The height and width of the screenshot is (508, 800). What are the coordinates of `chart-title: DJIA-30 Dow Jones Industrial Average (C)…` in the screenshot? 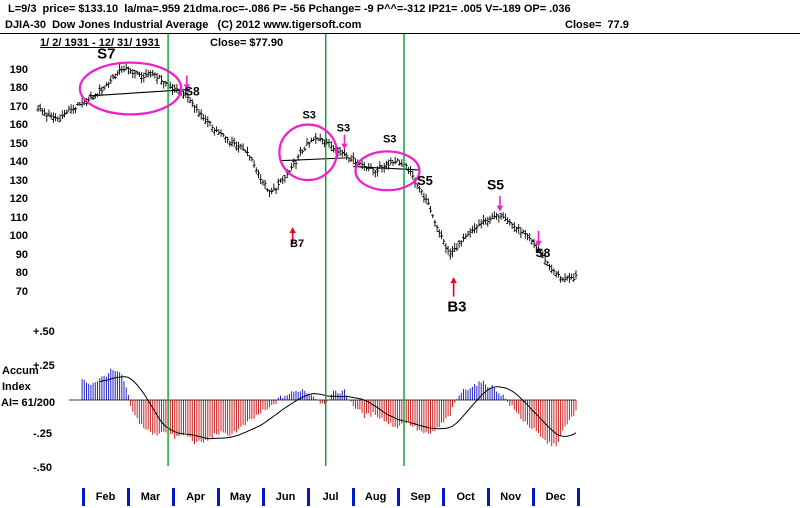 It's located at (183, 25).